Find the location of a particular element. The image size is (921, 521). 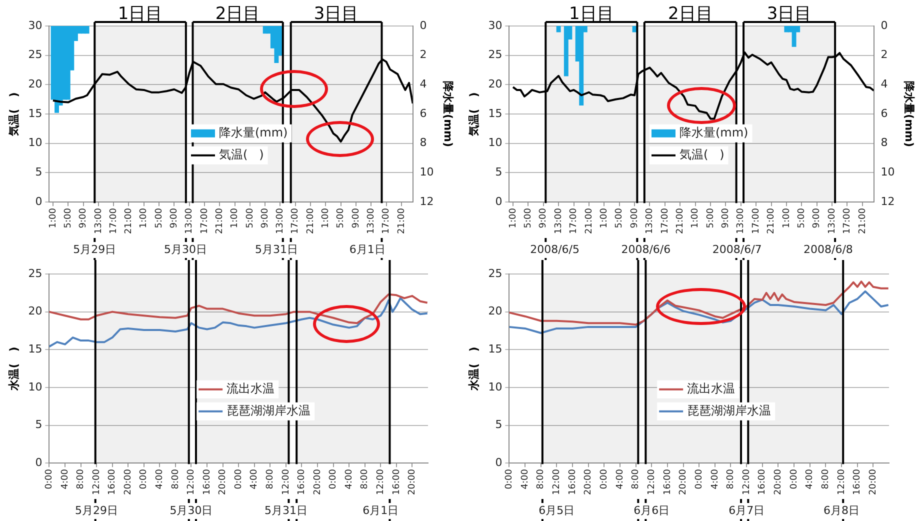

band-label: 3日目 is located at coordinates (336, 14).